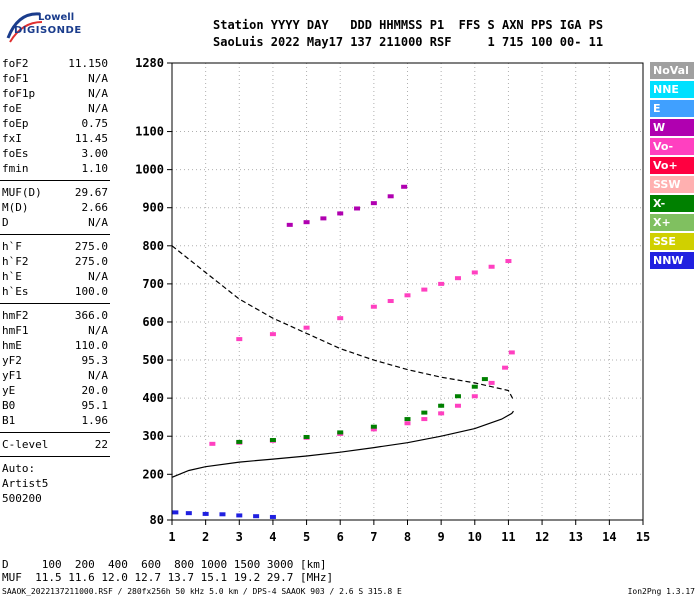  I want to click on param-row: hmF1 N/A, so click(55, 331).